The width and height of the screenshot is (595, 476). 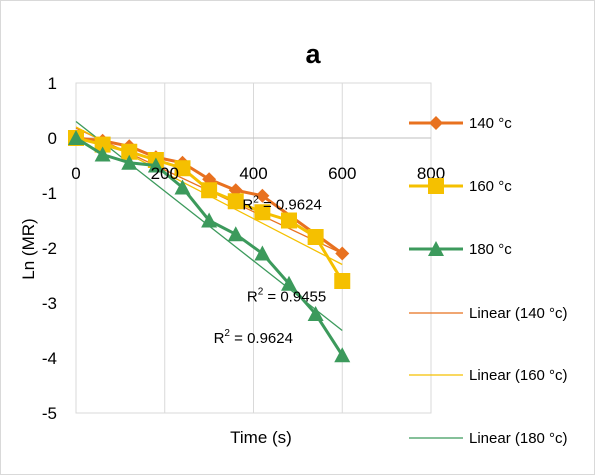 I want to click on y-tick-label: 1, so click(x=52, y=83).